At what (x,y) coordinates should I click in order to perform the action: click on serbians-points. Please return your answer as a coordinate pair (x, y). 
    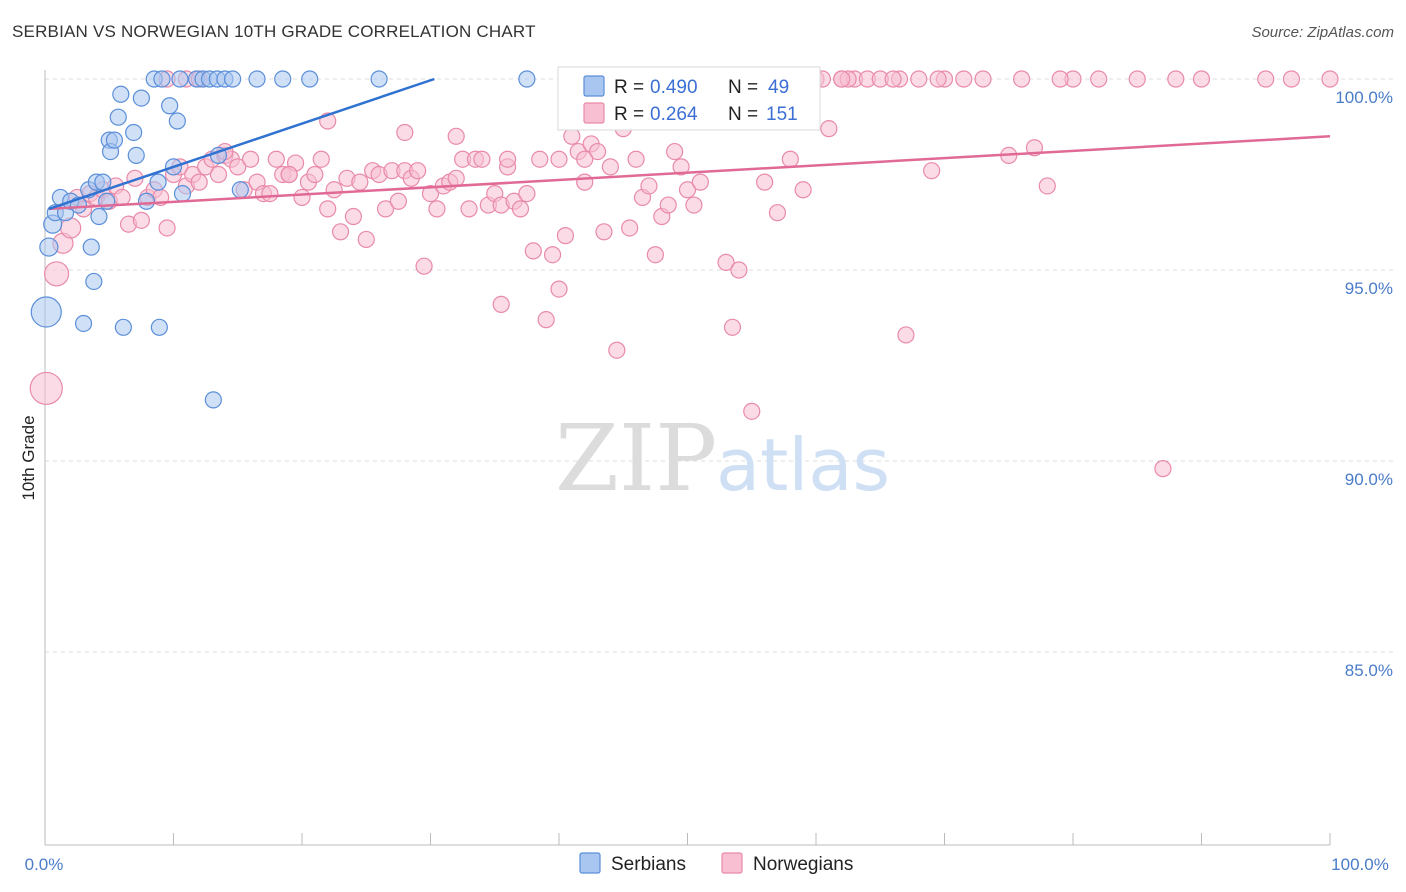
    Looking at the image, I should click on (283, 239).